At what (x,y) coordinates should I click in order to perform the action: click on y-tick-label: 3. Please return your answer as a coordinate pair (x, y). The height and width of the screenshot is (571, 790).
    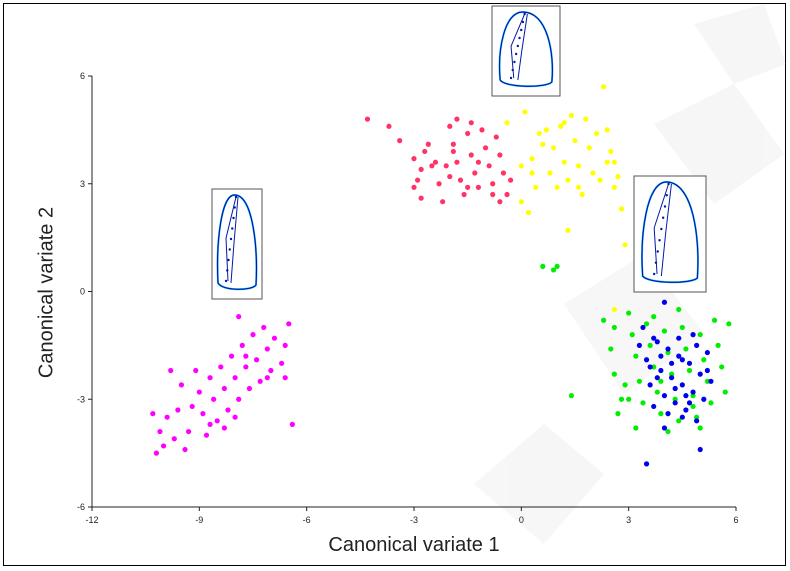
    Looking at the image, I should click on (82, 184).